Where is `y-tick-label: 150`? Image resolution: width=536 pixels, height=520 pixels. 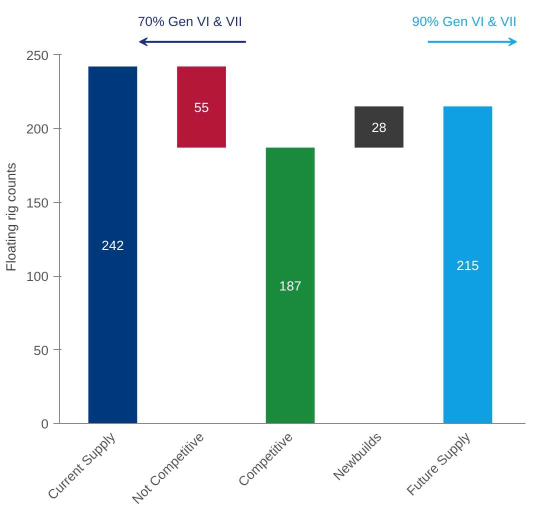
y-tick-label: 150 is located at coordinates (37, 202).